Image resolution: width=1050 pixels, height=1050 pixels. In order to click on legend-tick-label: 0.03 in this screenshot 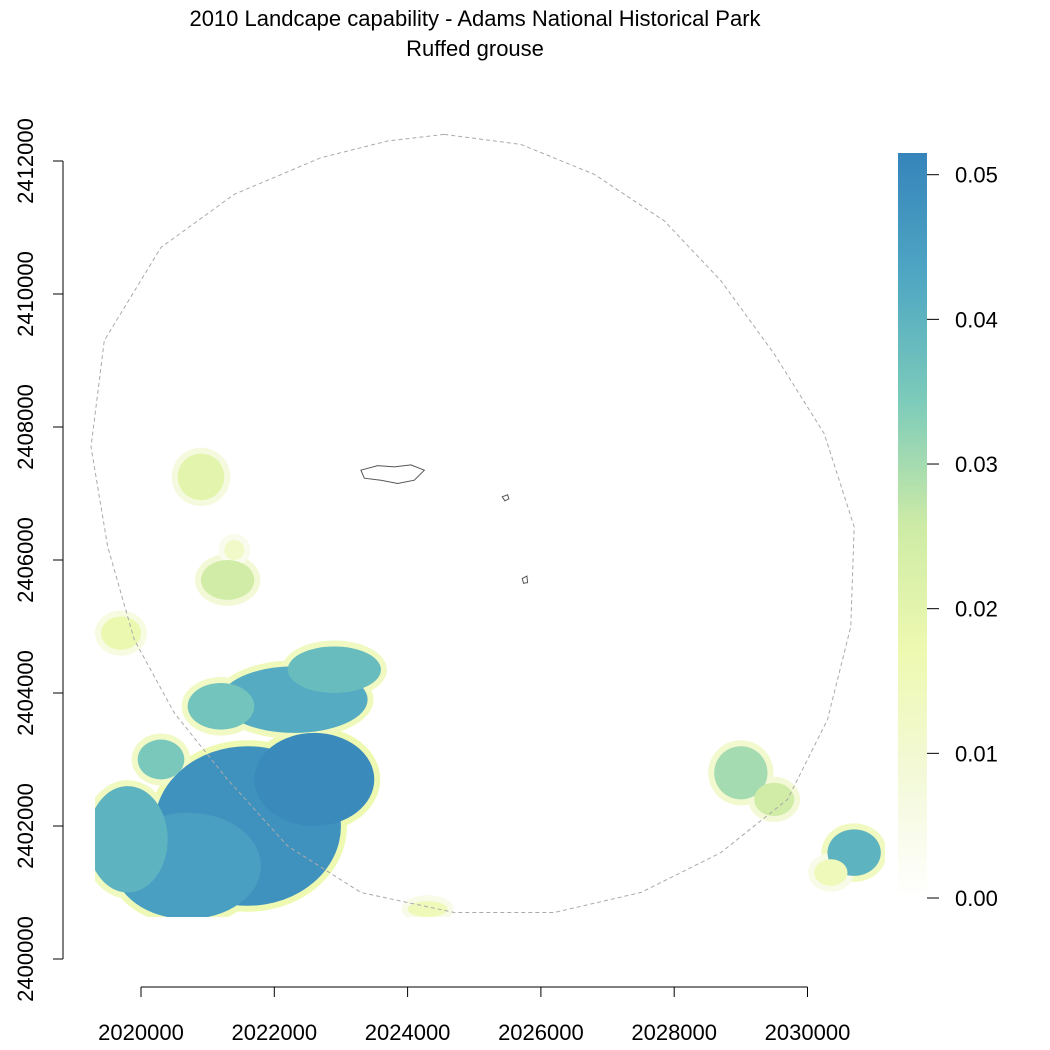, I will do `click(976, 464)`.